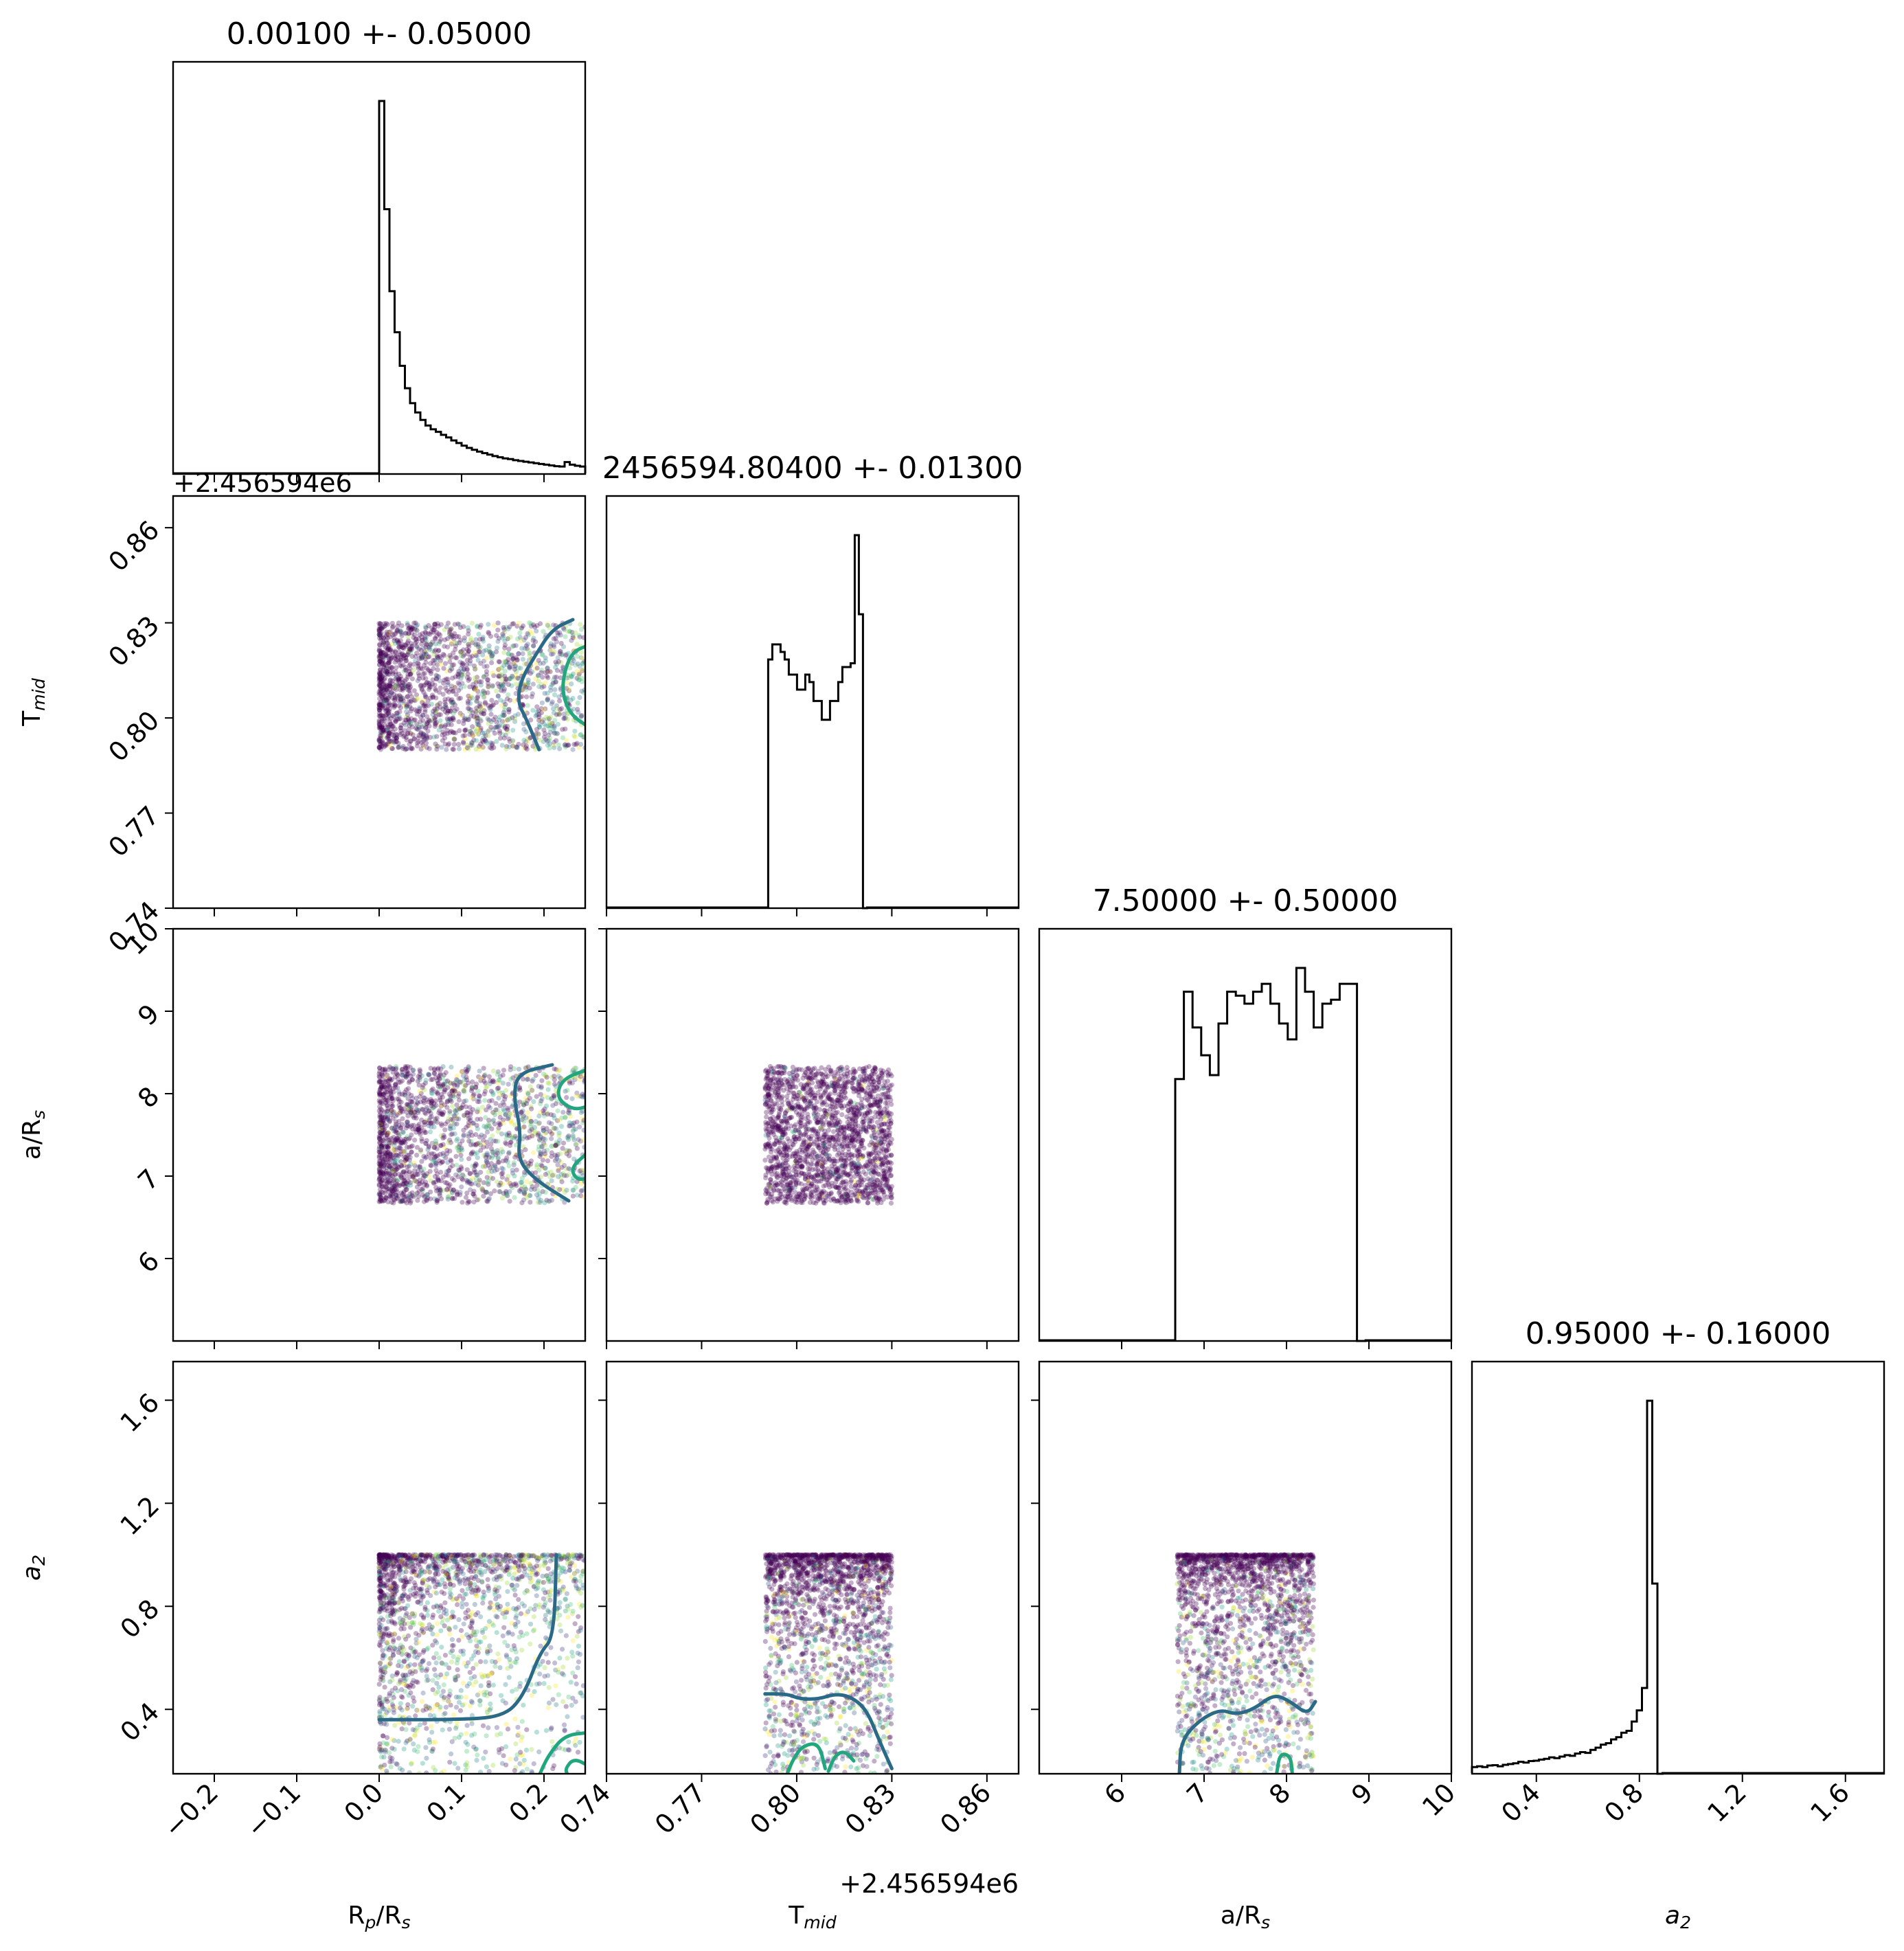 The width and height of the screenshot is (1904, 1951). I want to click on xtick-label-a2: 1.2, so click(1726, 1803).